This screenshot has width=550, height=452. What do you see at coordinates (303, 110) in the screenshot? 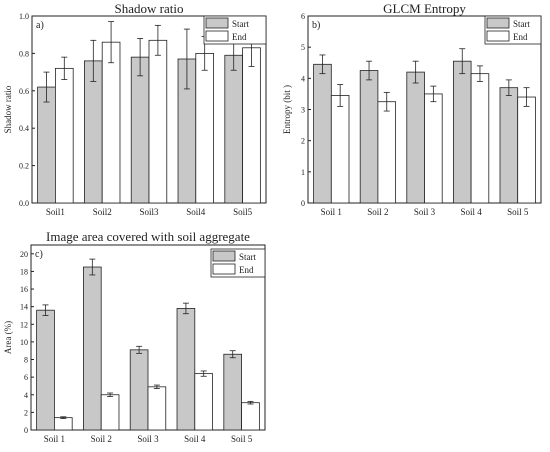
I see `y-tick-label: 3` at bounding box center [303, 110].